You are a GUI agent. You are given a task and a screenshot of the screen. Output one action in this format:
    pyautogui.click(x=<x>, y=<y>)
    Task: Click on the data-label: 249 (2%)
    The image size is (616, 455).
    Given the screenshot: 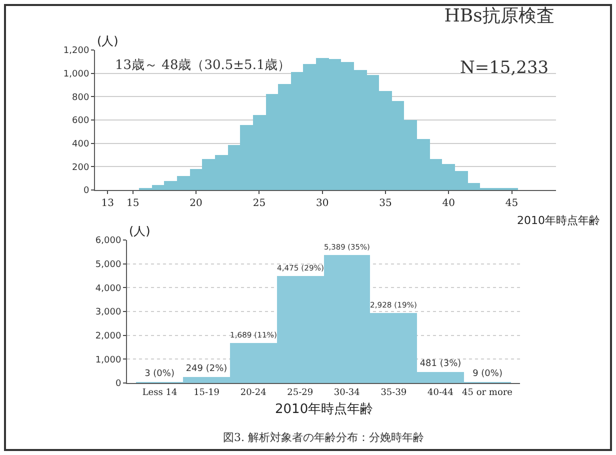 What is the action you would take?
    pyautogui.click(x=207, y=369)
    